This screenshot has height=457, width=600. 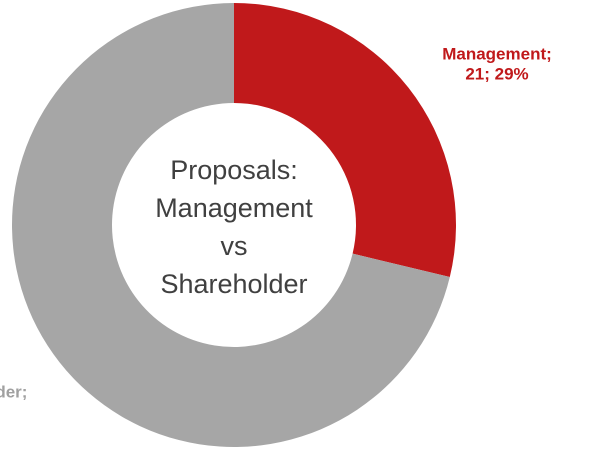 What do you see at coordinates (234, 170) in the screenshot?
I see `center-title: Proposals:` at bounding box center [234, 170].